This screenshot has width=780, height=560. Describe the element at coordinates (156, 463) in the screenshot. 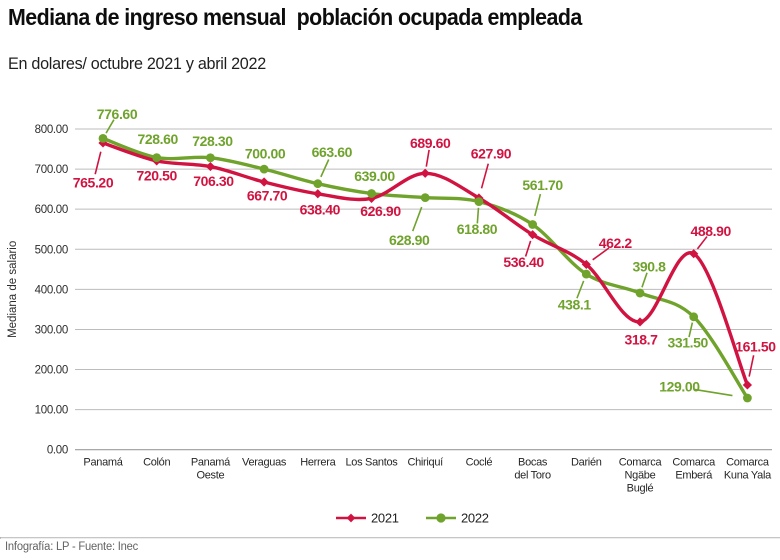

I see `category-label: Colón` at that location.